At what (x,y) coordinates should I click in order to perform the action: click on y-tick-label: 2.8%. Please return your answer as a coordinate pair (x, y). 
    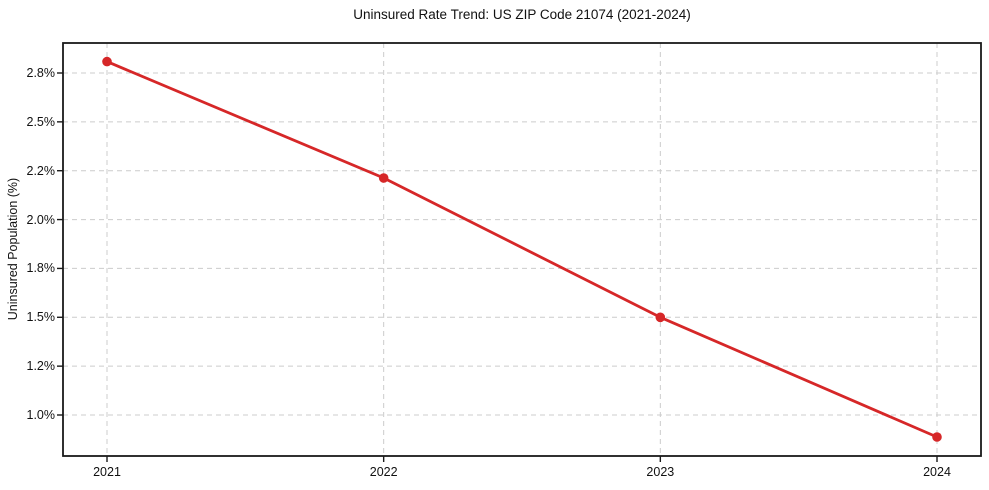
    Looking at the image, I should click on (41, 73).